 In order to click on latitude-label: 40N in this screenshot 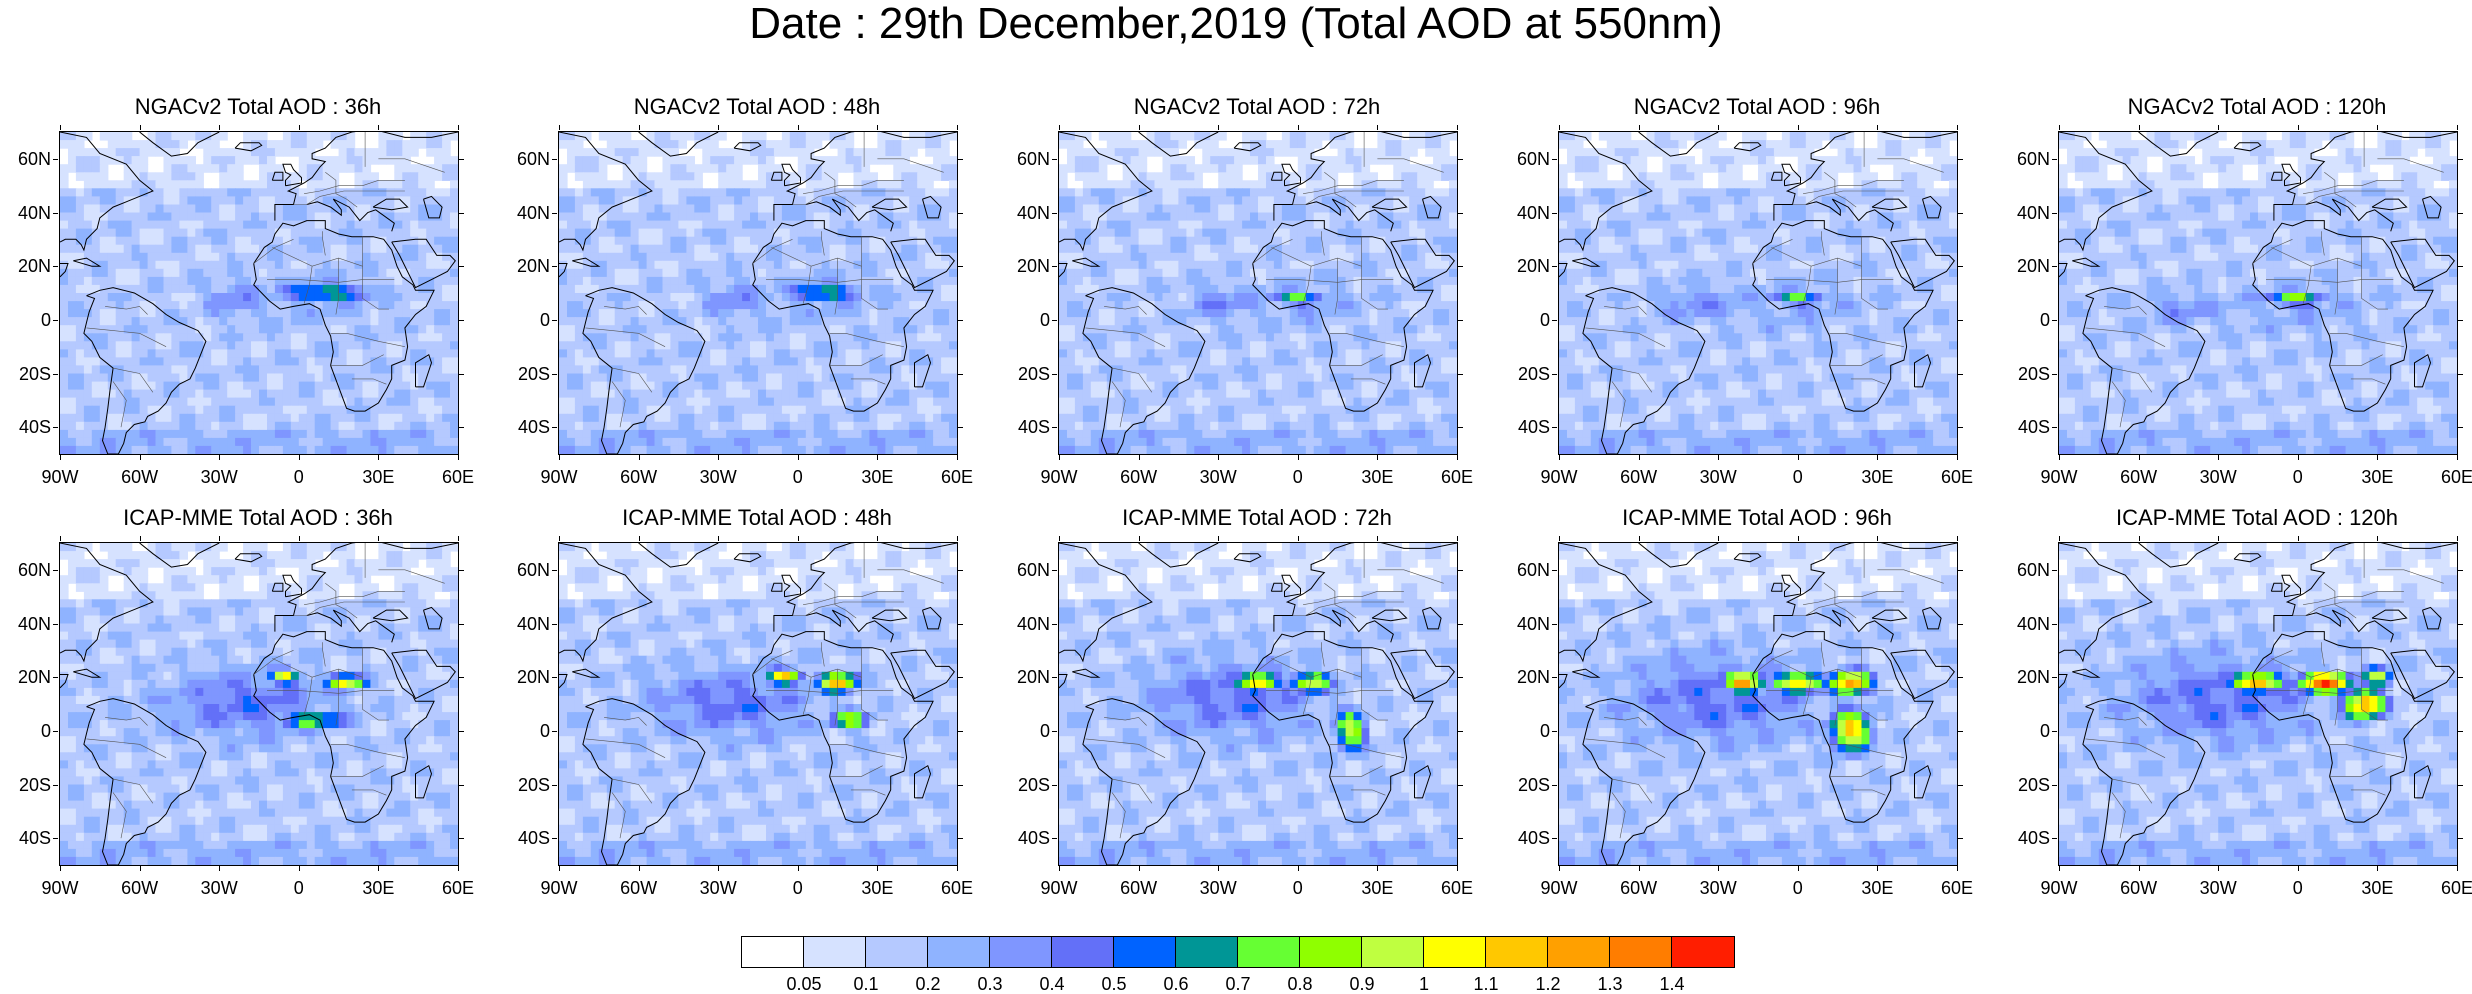, I will do `click(1525, 213)`.